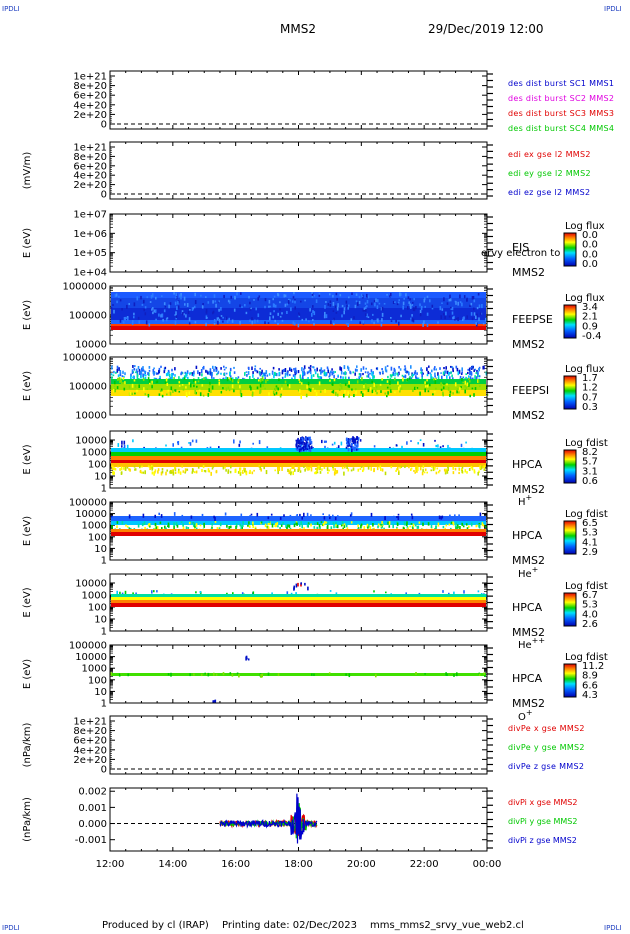 This screenshot has height=934, width=630. I want to click on panel-hpca_h-colorbar-tick-label: 5.7, so click(590, 462).